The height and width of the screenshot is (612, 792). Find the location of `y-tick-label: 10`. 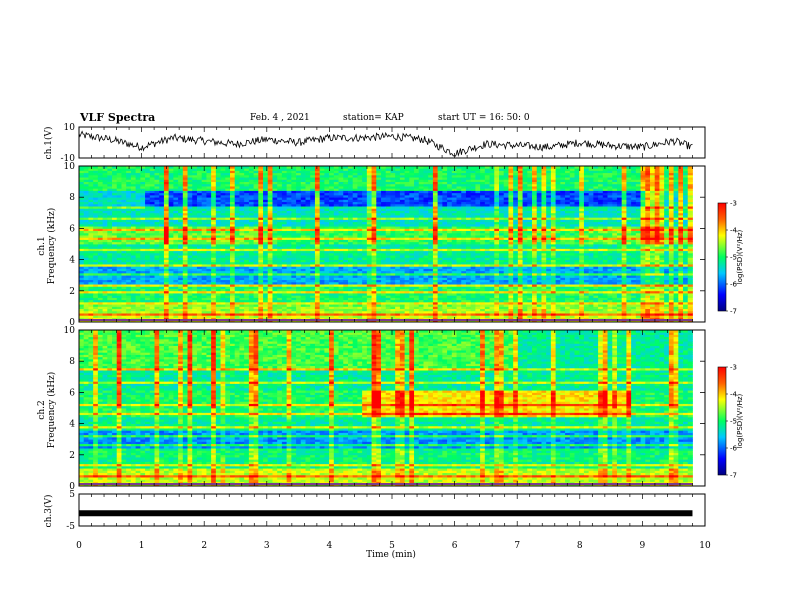

y-tick-label: 10 is located at coordinates (70, 128).